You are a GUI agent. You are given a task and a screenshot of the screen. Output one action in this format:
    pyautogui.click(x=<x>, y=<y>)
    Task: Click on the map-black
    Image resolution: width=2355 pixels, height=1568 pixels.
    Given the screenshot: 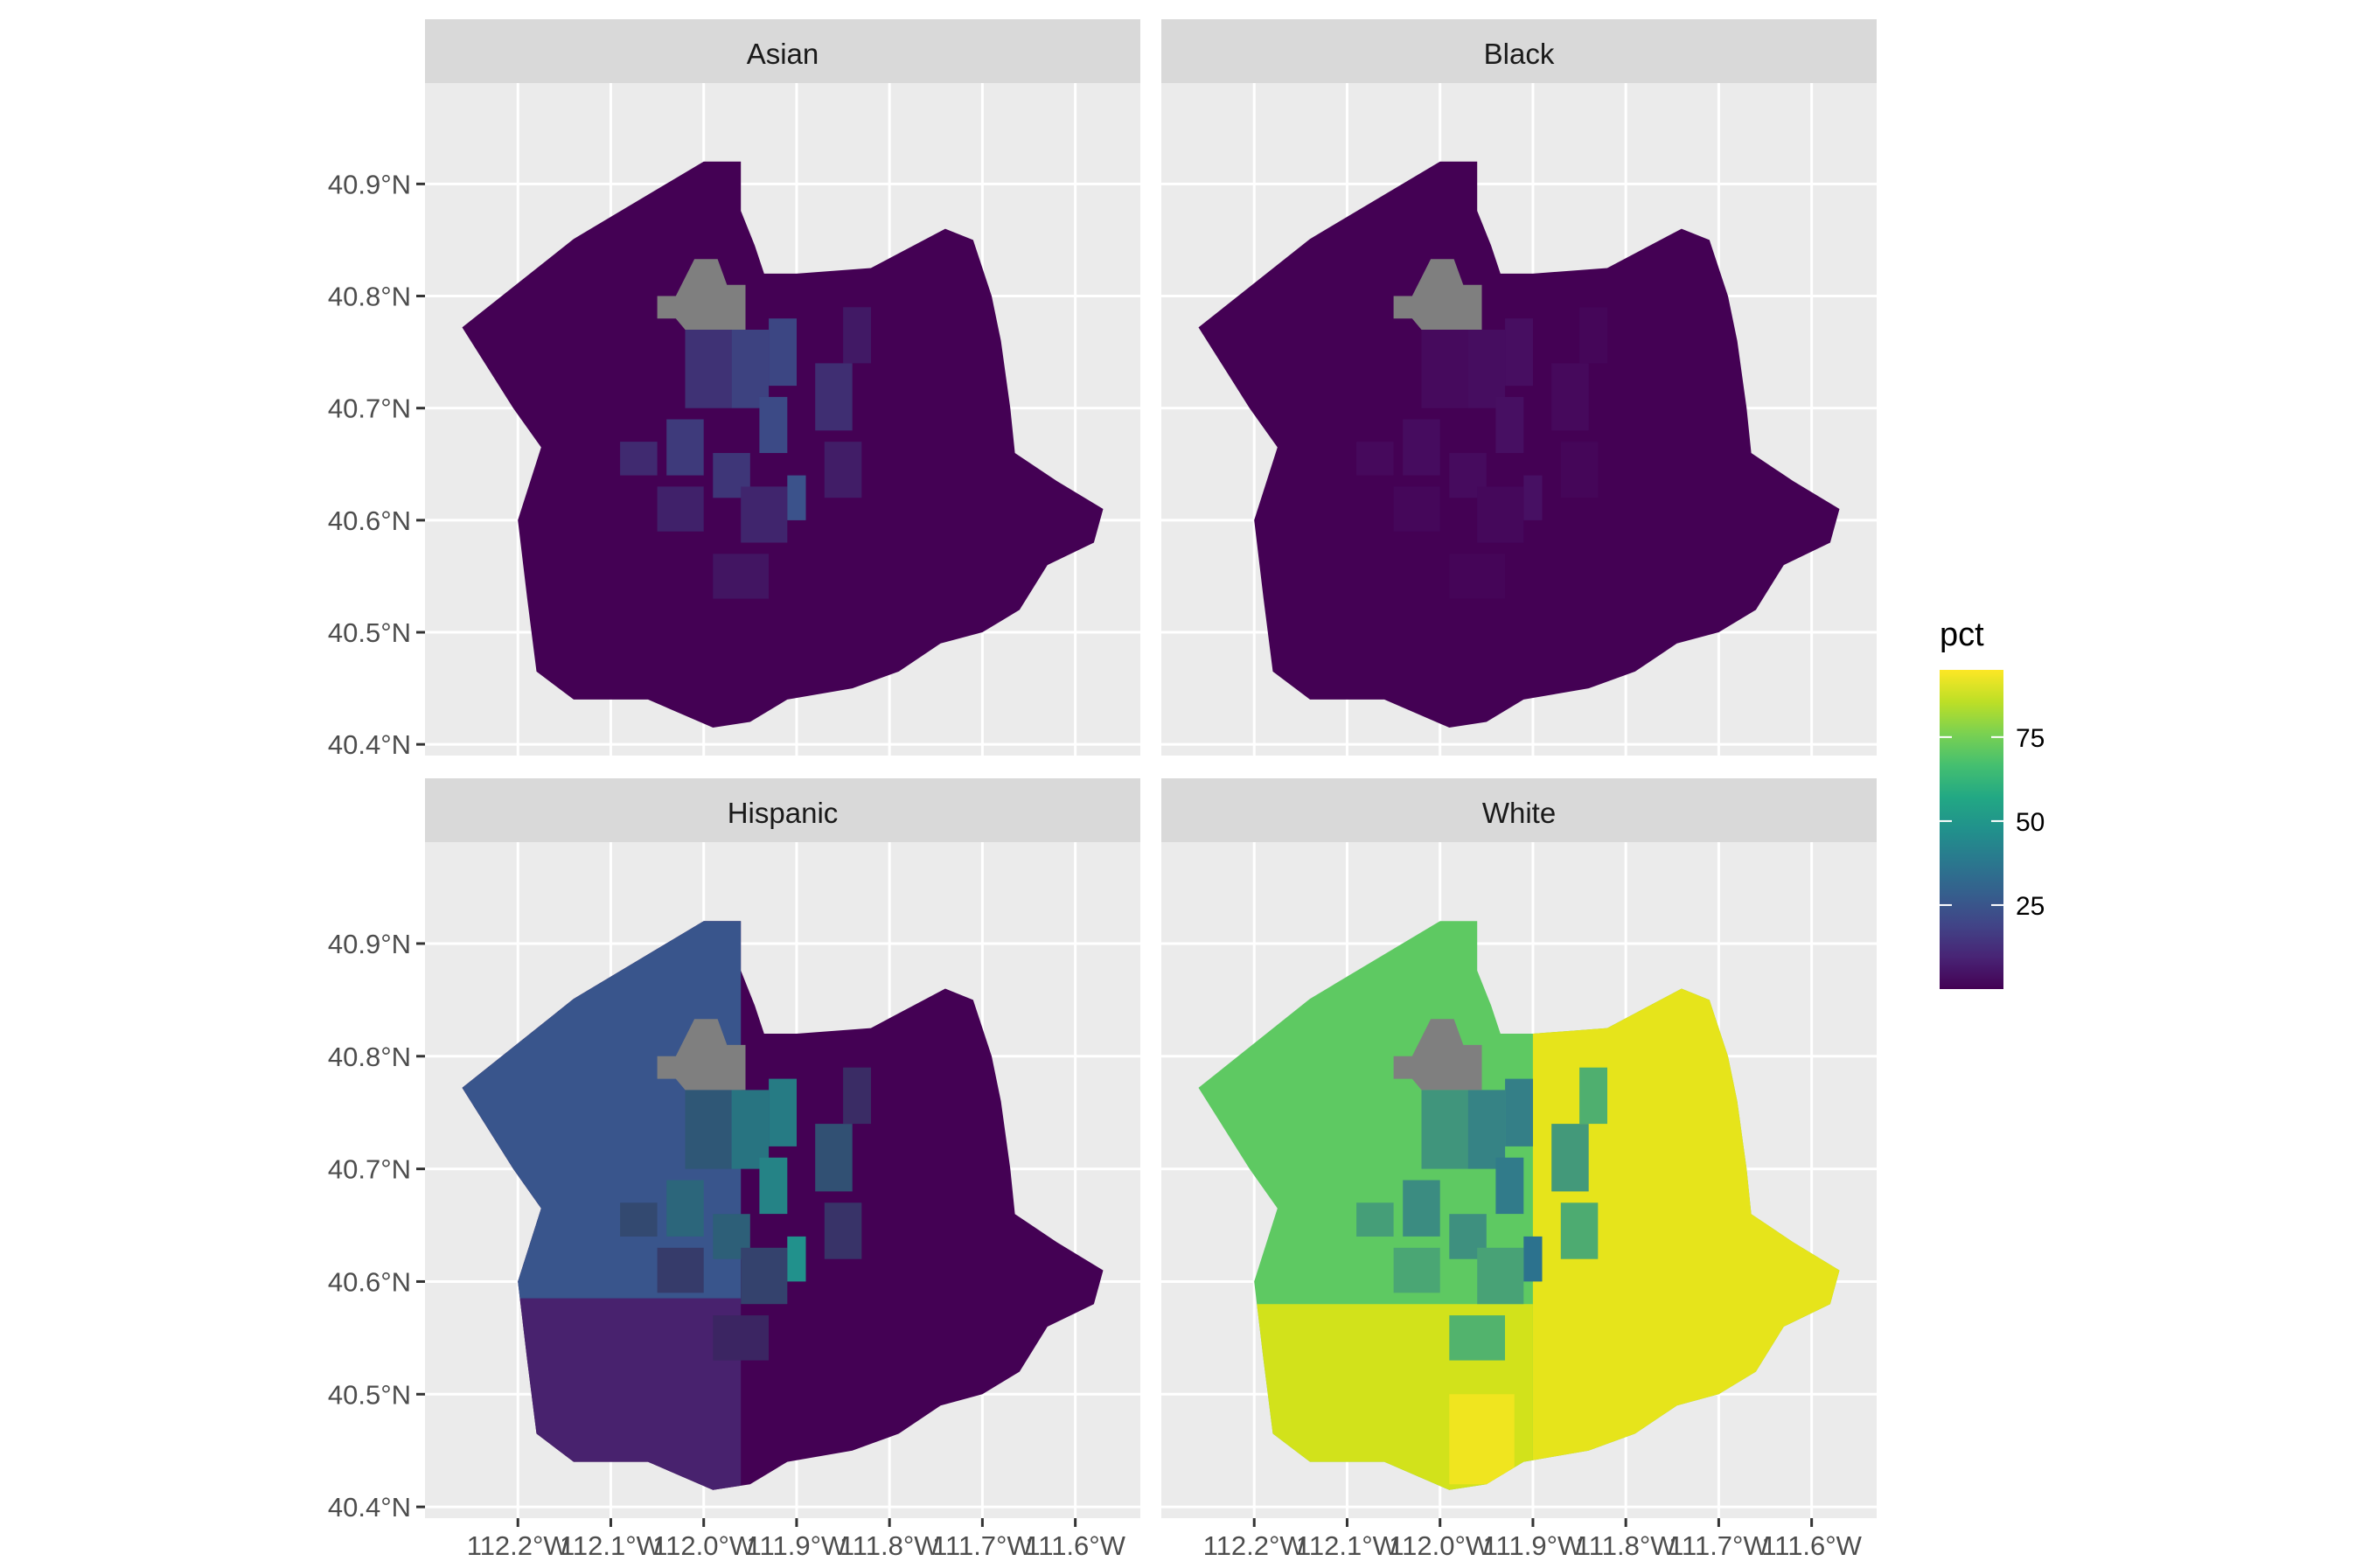 What is the action you would take?
    pyautogui.click(x=1519, y=444)
    